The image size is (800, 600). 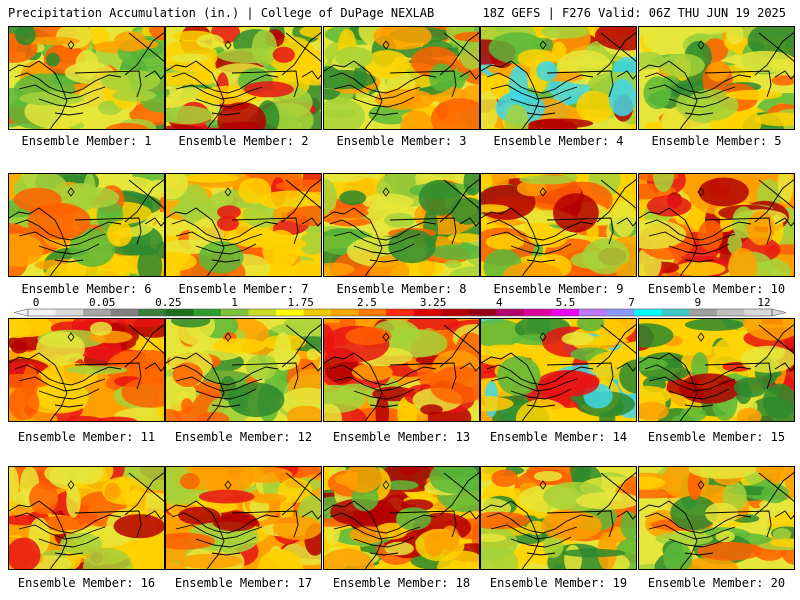 I want to click on ensemble-member-label: Ensemble Member: 7, so click(x=243, y=289).